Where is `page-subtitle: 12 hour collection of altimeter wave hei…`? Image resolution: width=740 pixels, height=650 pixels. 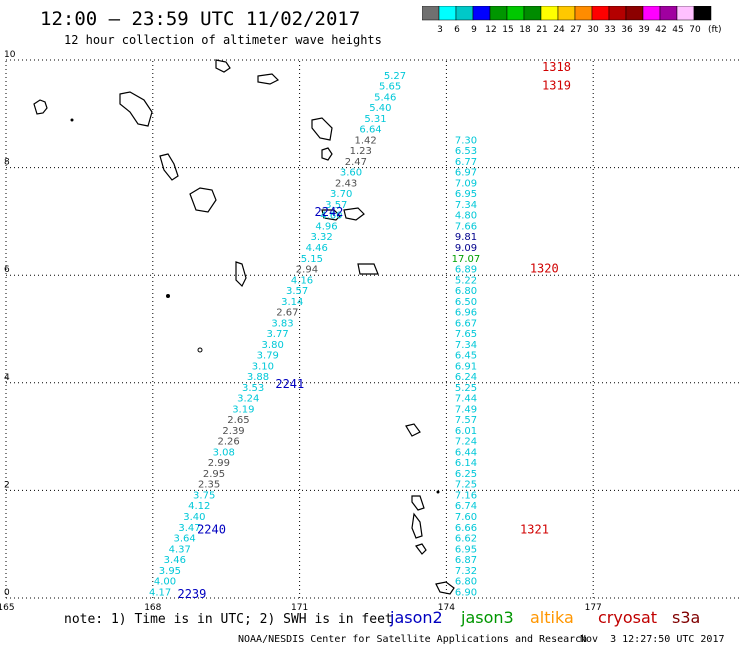
page-subtitle: 12 hour collection of altimeter wave hei… is located at coordinates (223, 40).